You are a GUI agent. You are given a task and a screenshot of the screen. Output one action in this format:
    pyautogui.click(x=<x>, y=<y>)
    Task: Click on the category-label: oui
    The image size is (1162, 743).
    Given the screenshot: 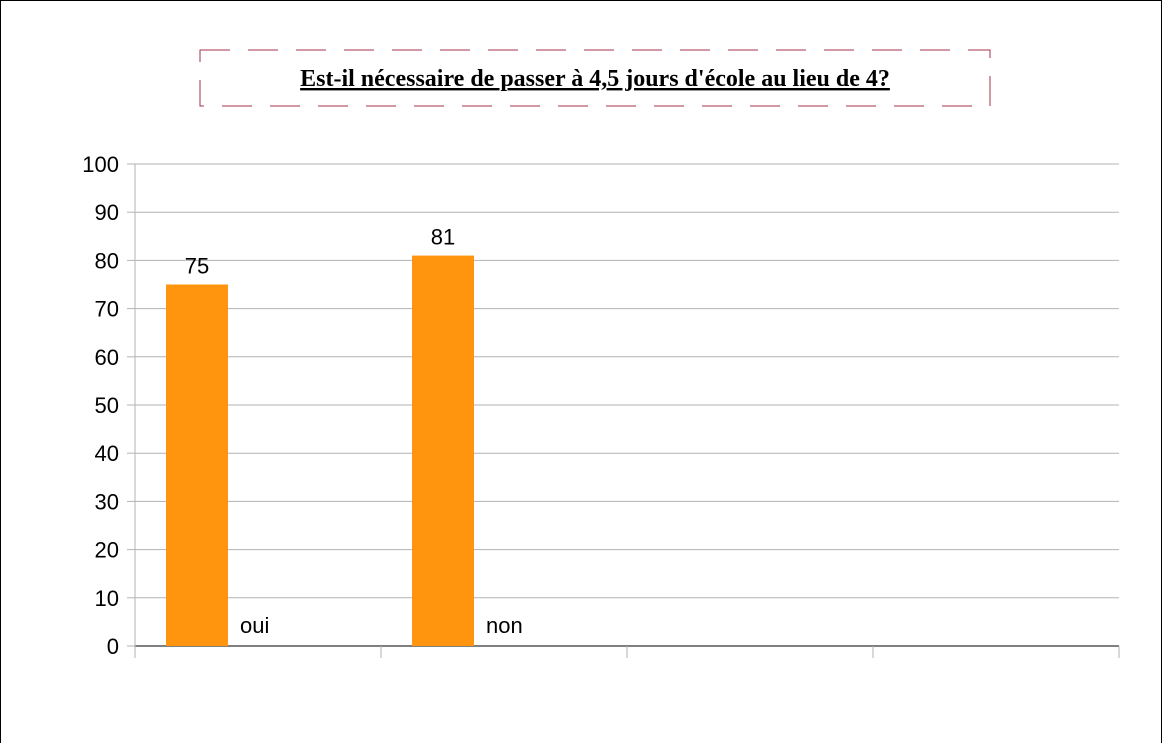 What is the action you would take?
    pyautogui.click(x=254, y=625)
    